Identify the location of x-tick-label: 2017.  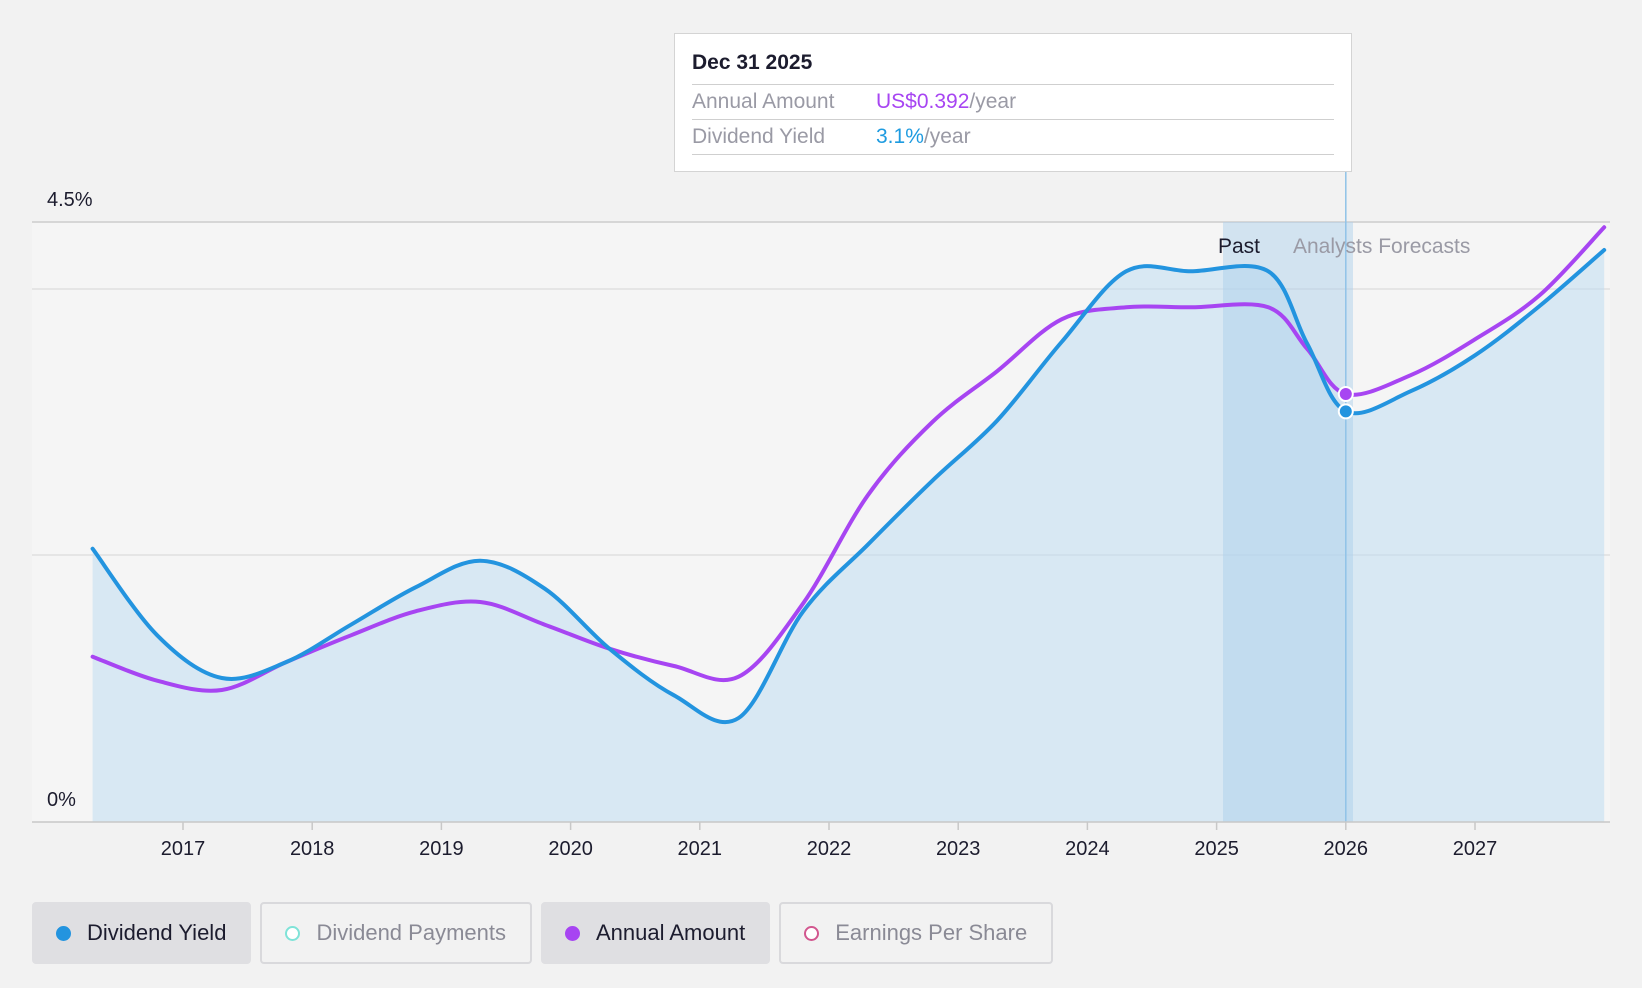
(183, 849).